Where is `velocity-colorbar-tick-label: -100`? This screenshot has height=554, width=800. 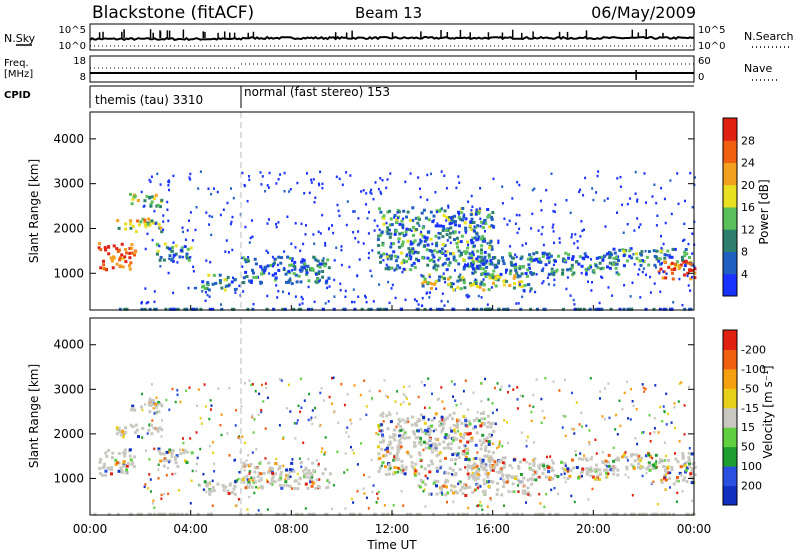
velocity-colorbar-tick-label: -100 is located at coordinates (753, 369).